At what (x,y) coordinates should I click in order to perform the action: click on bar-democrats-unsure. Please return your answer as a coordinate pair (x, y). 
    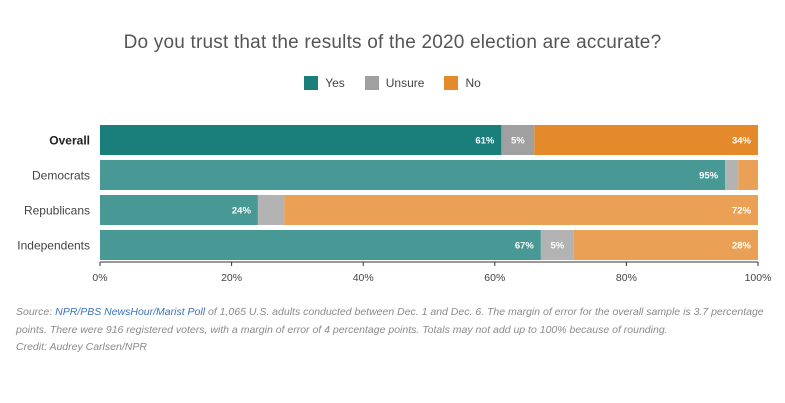
    Looking at the image, I should click on (732, 175).